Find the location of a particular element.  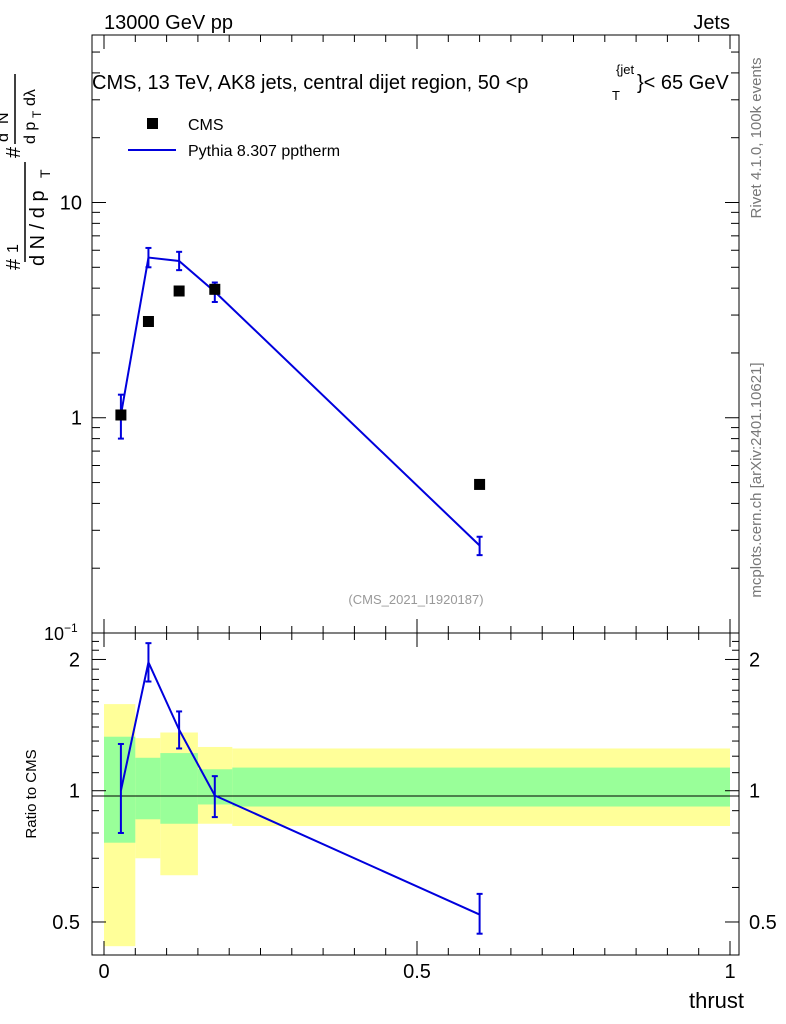

ratio-xtick-label: 0 is located at coordinates (103, 972).